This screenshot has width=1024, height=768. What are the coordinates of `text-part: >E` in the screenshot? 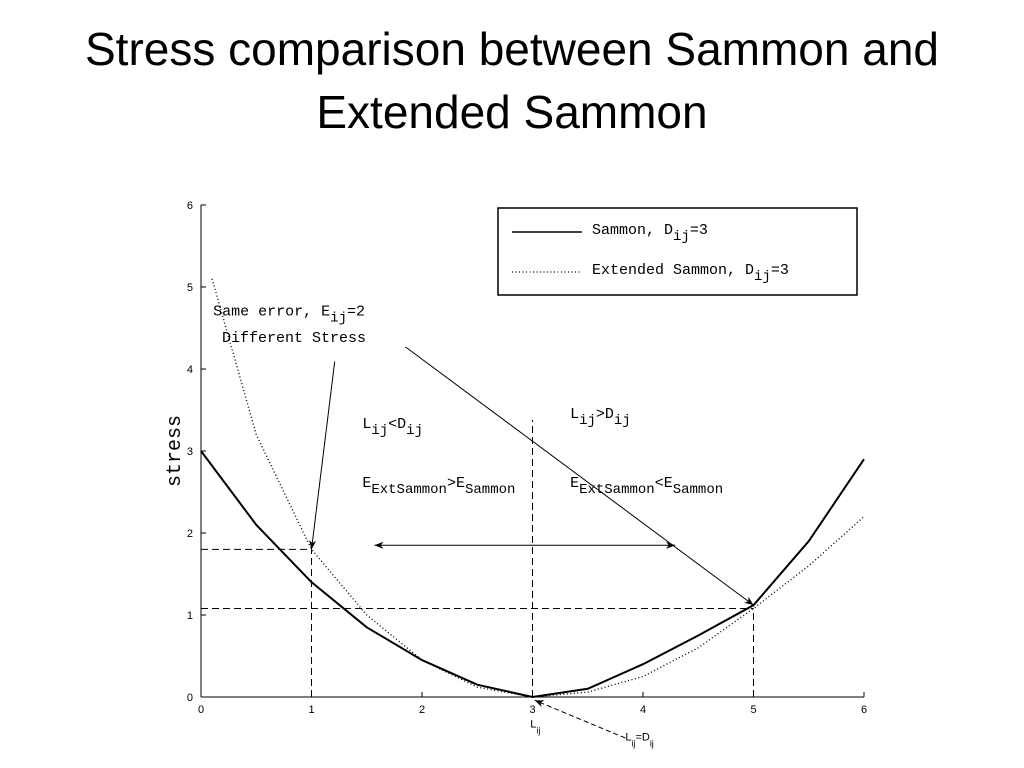 It's located at (456, 483).